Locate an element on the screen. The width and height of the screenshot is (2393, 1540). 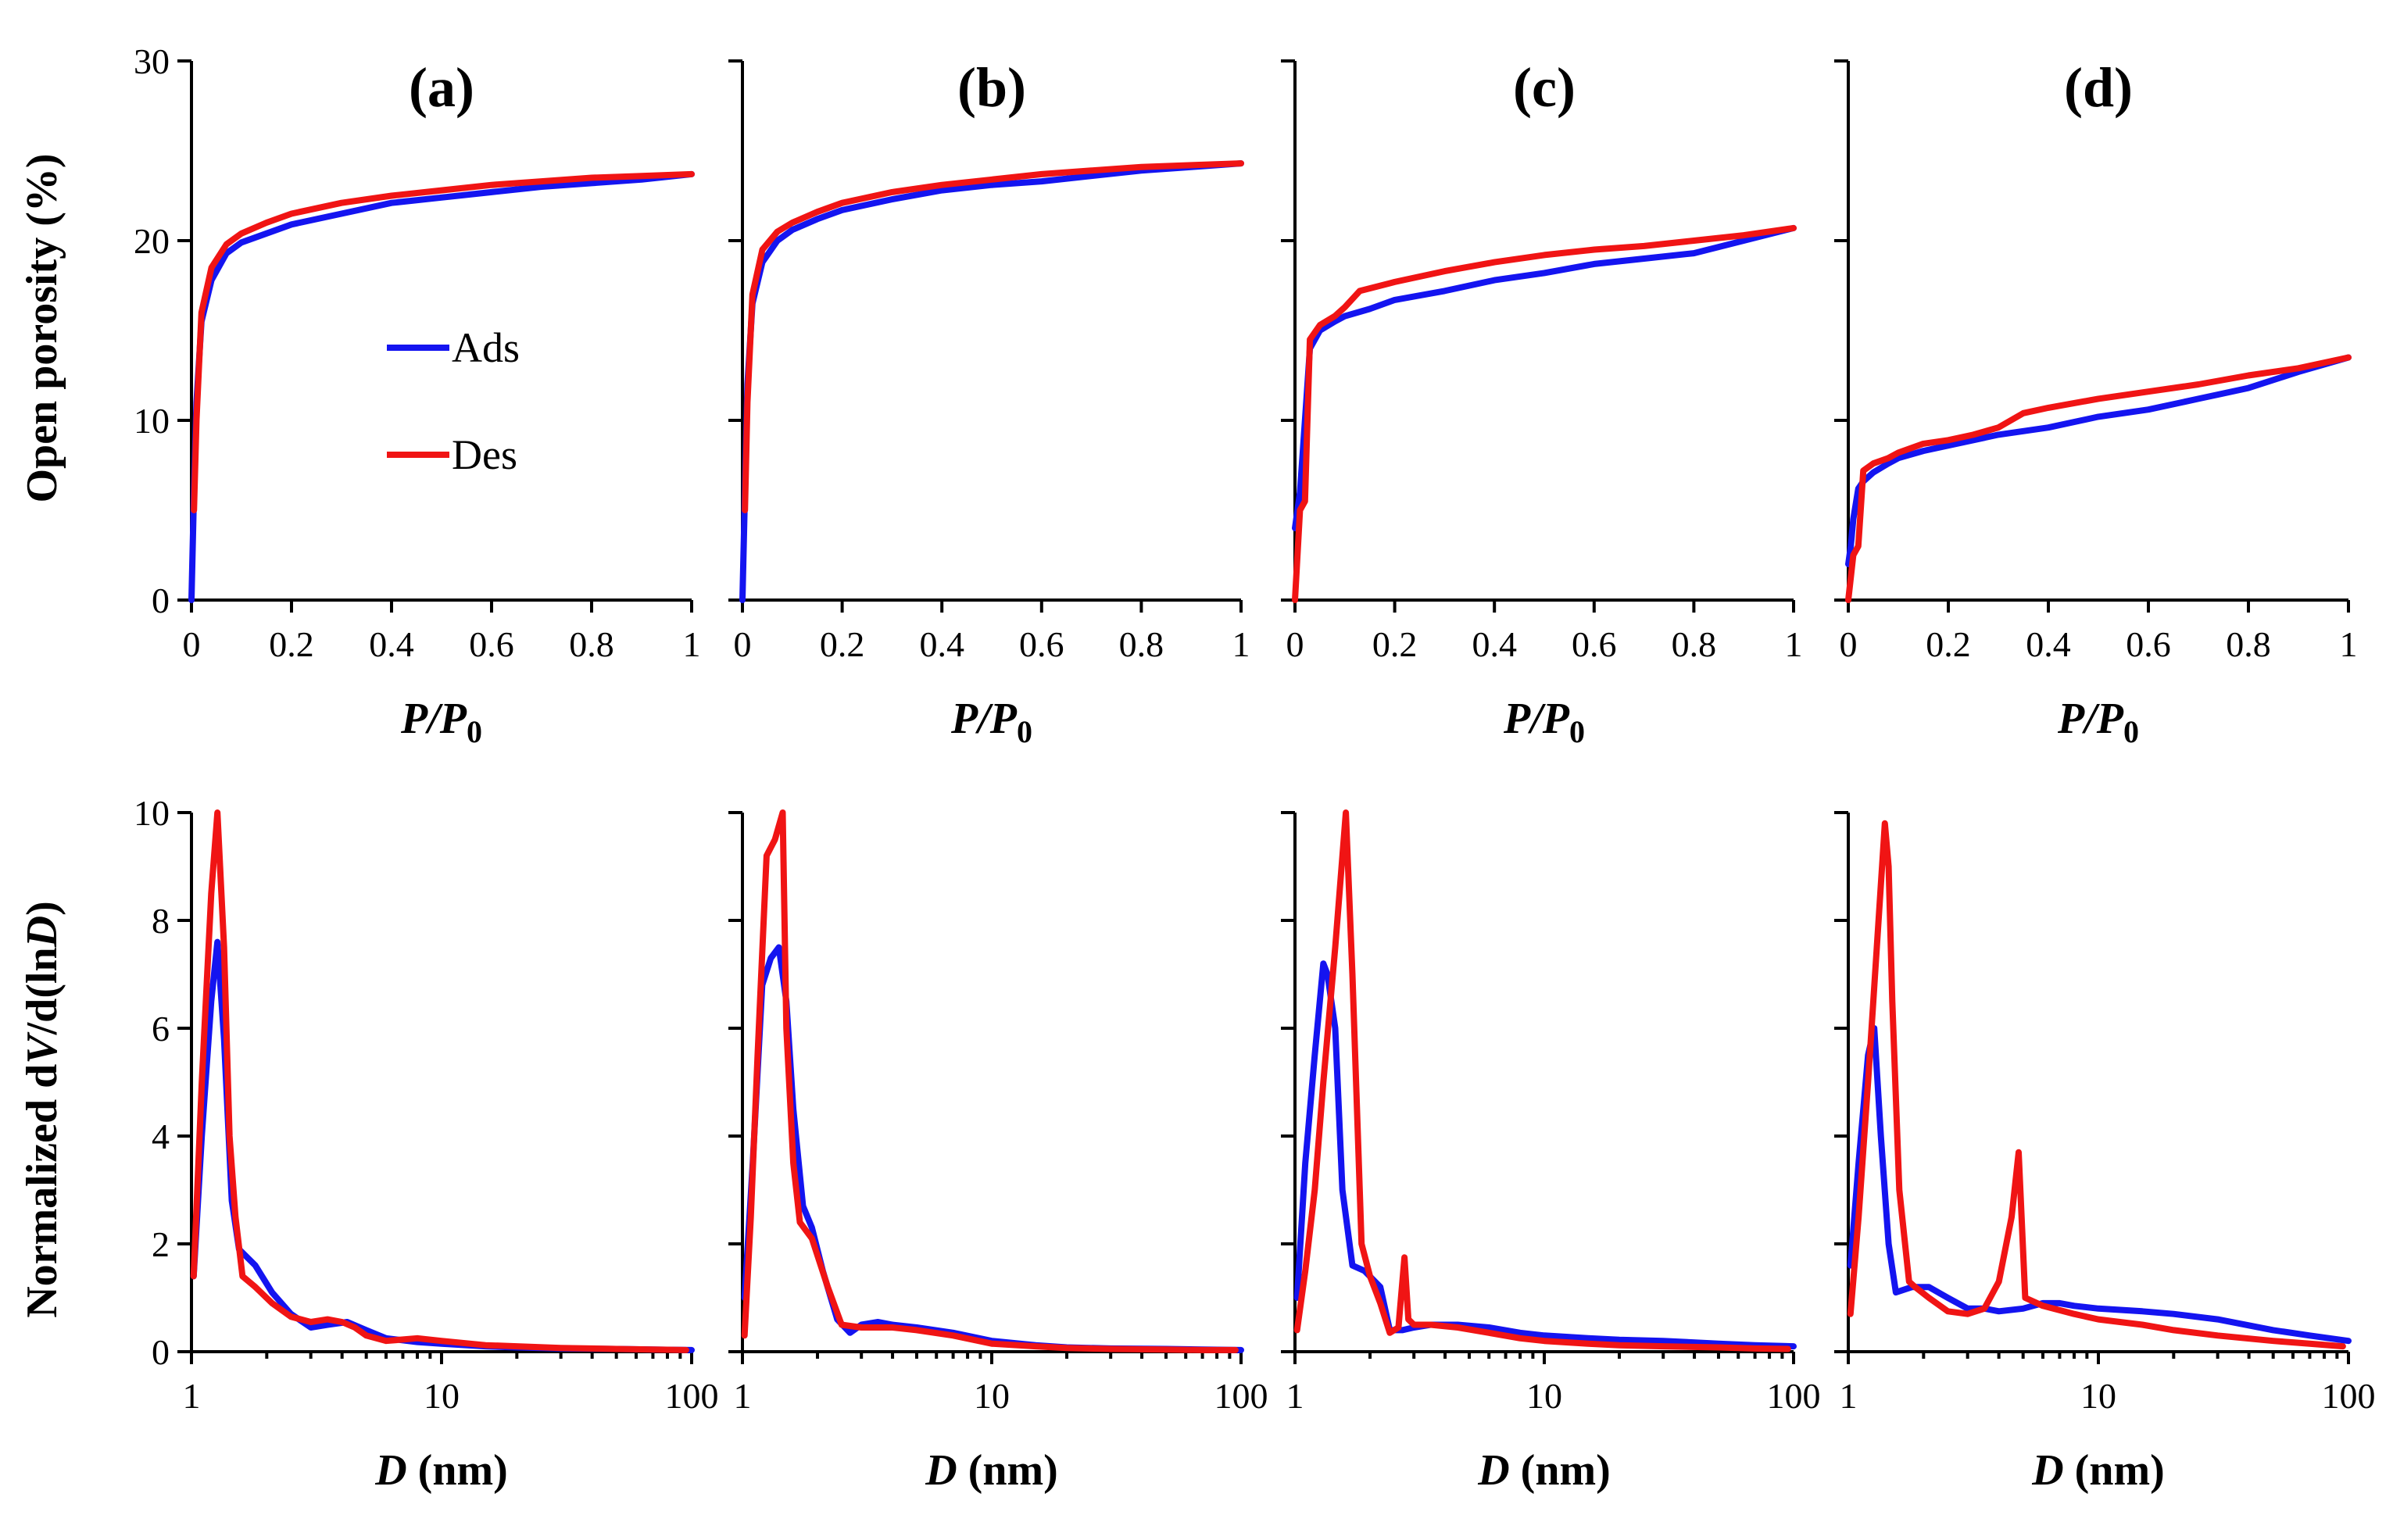
panel-bottom-2: 1 10 100 D (nm) is located at coordinates (1551, 1152).